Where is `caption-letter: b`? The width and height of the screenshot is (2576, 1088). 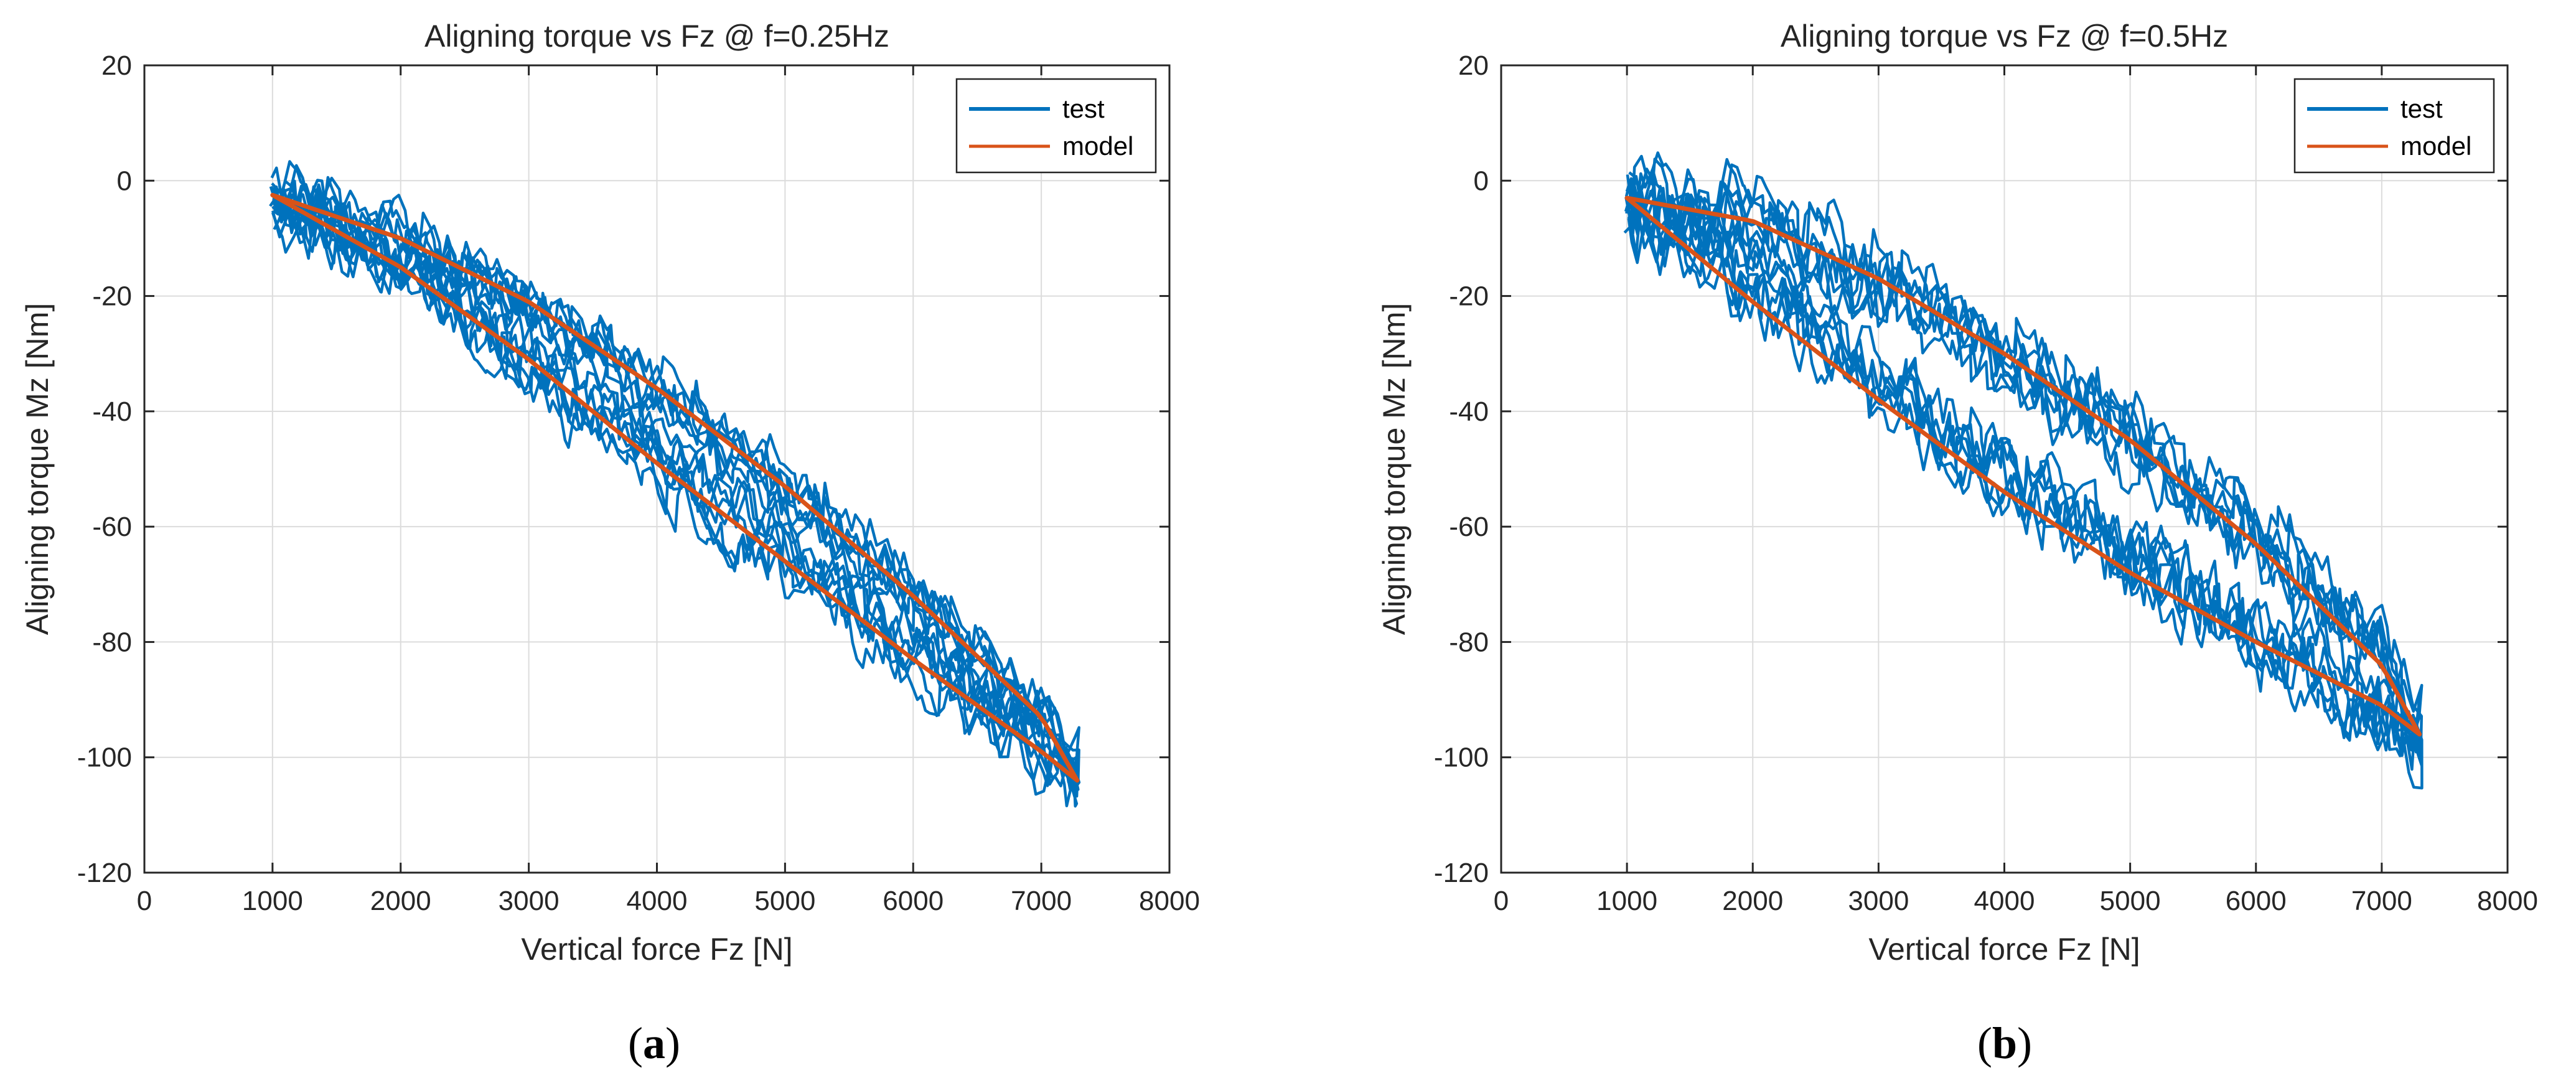 caption-letter: b is located at coordinates (2004, 1043).